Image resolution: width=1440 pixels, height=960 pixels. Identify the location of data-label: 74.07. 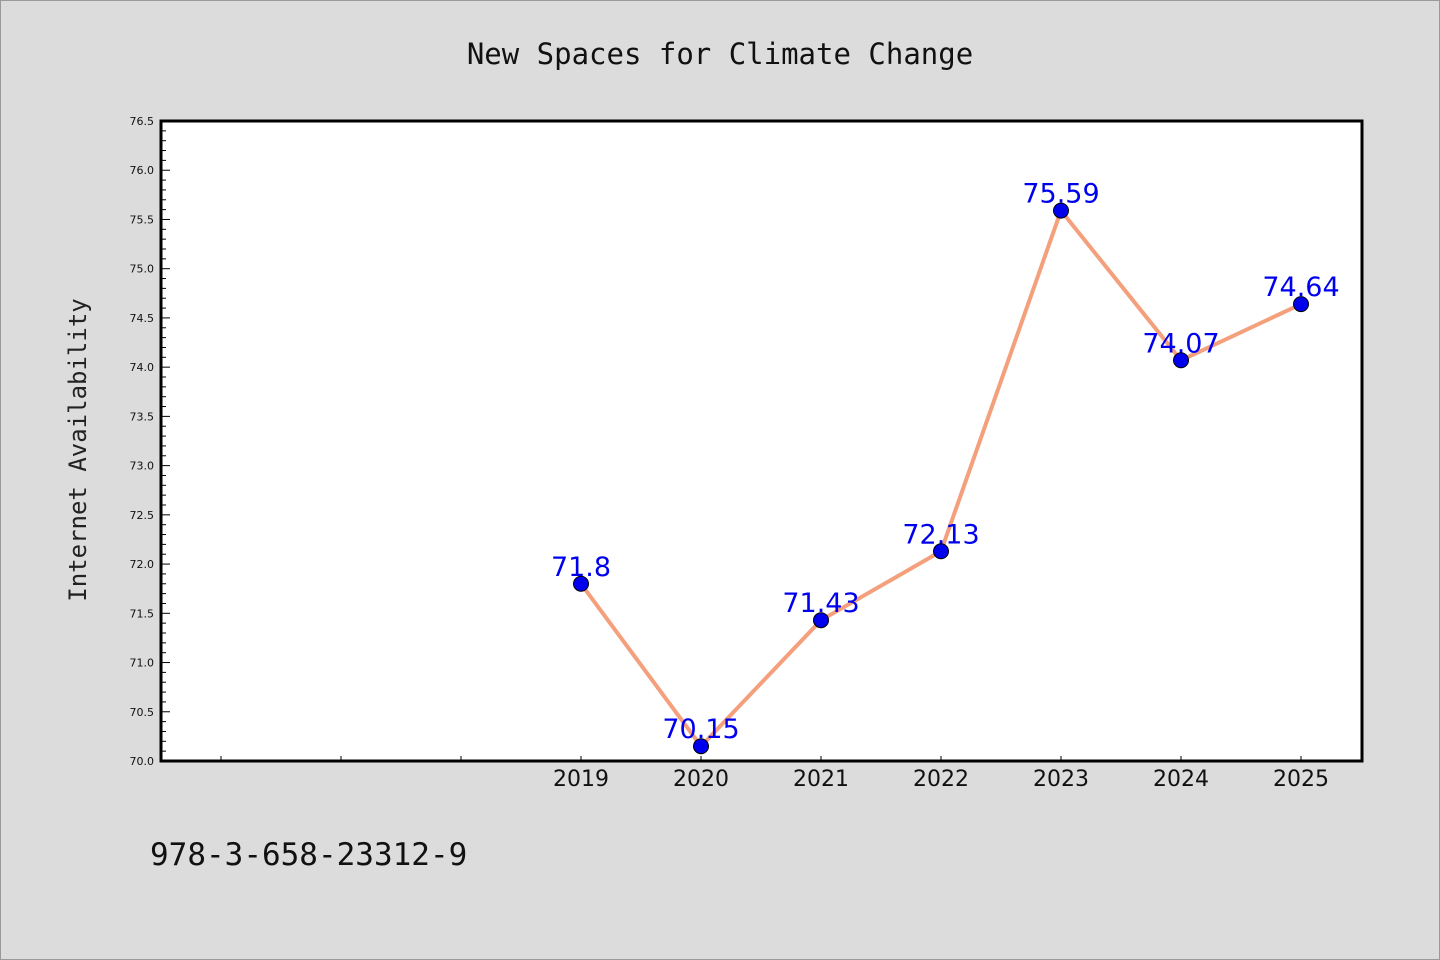
(1180, 343).